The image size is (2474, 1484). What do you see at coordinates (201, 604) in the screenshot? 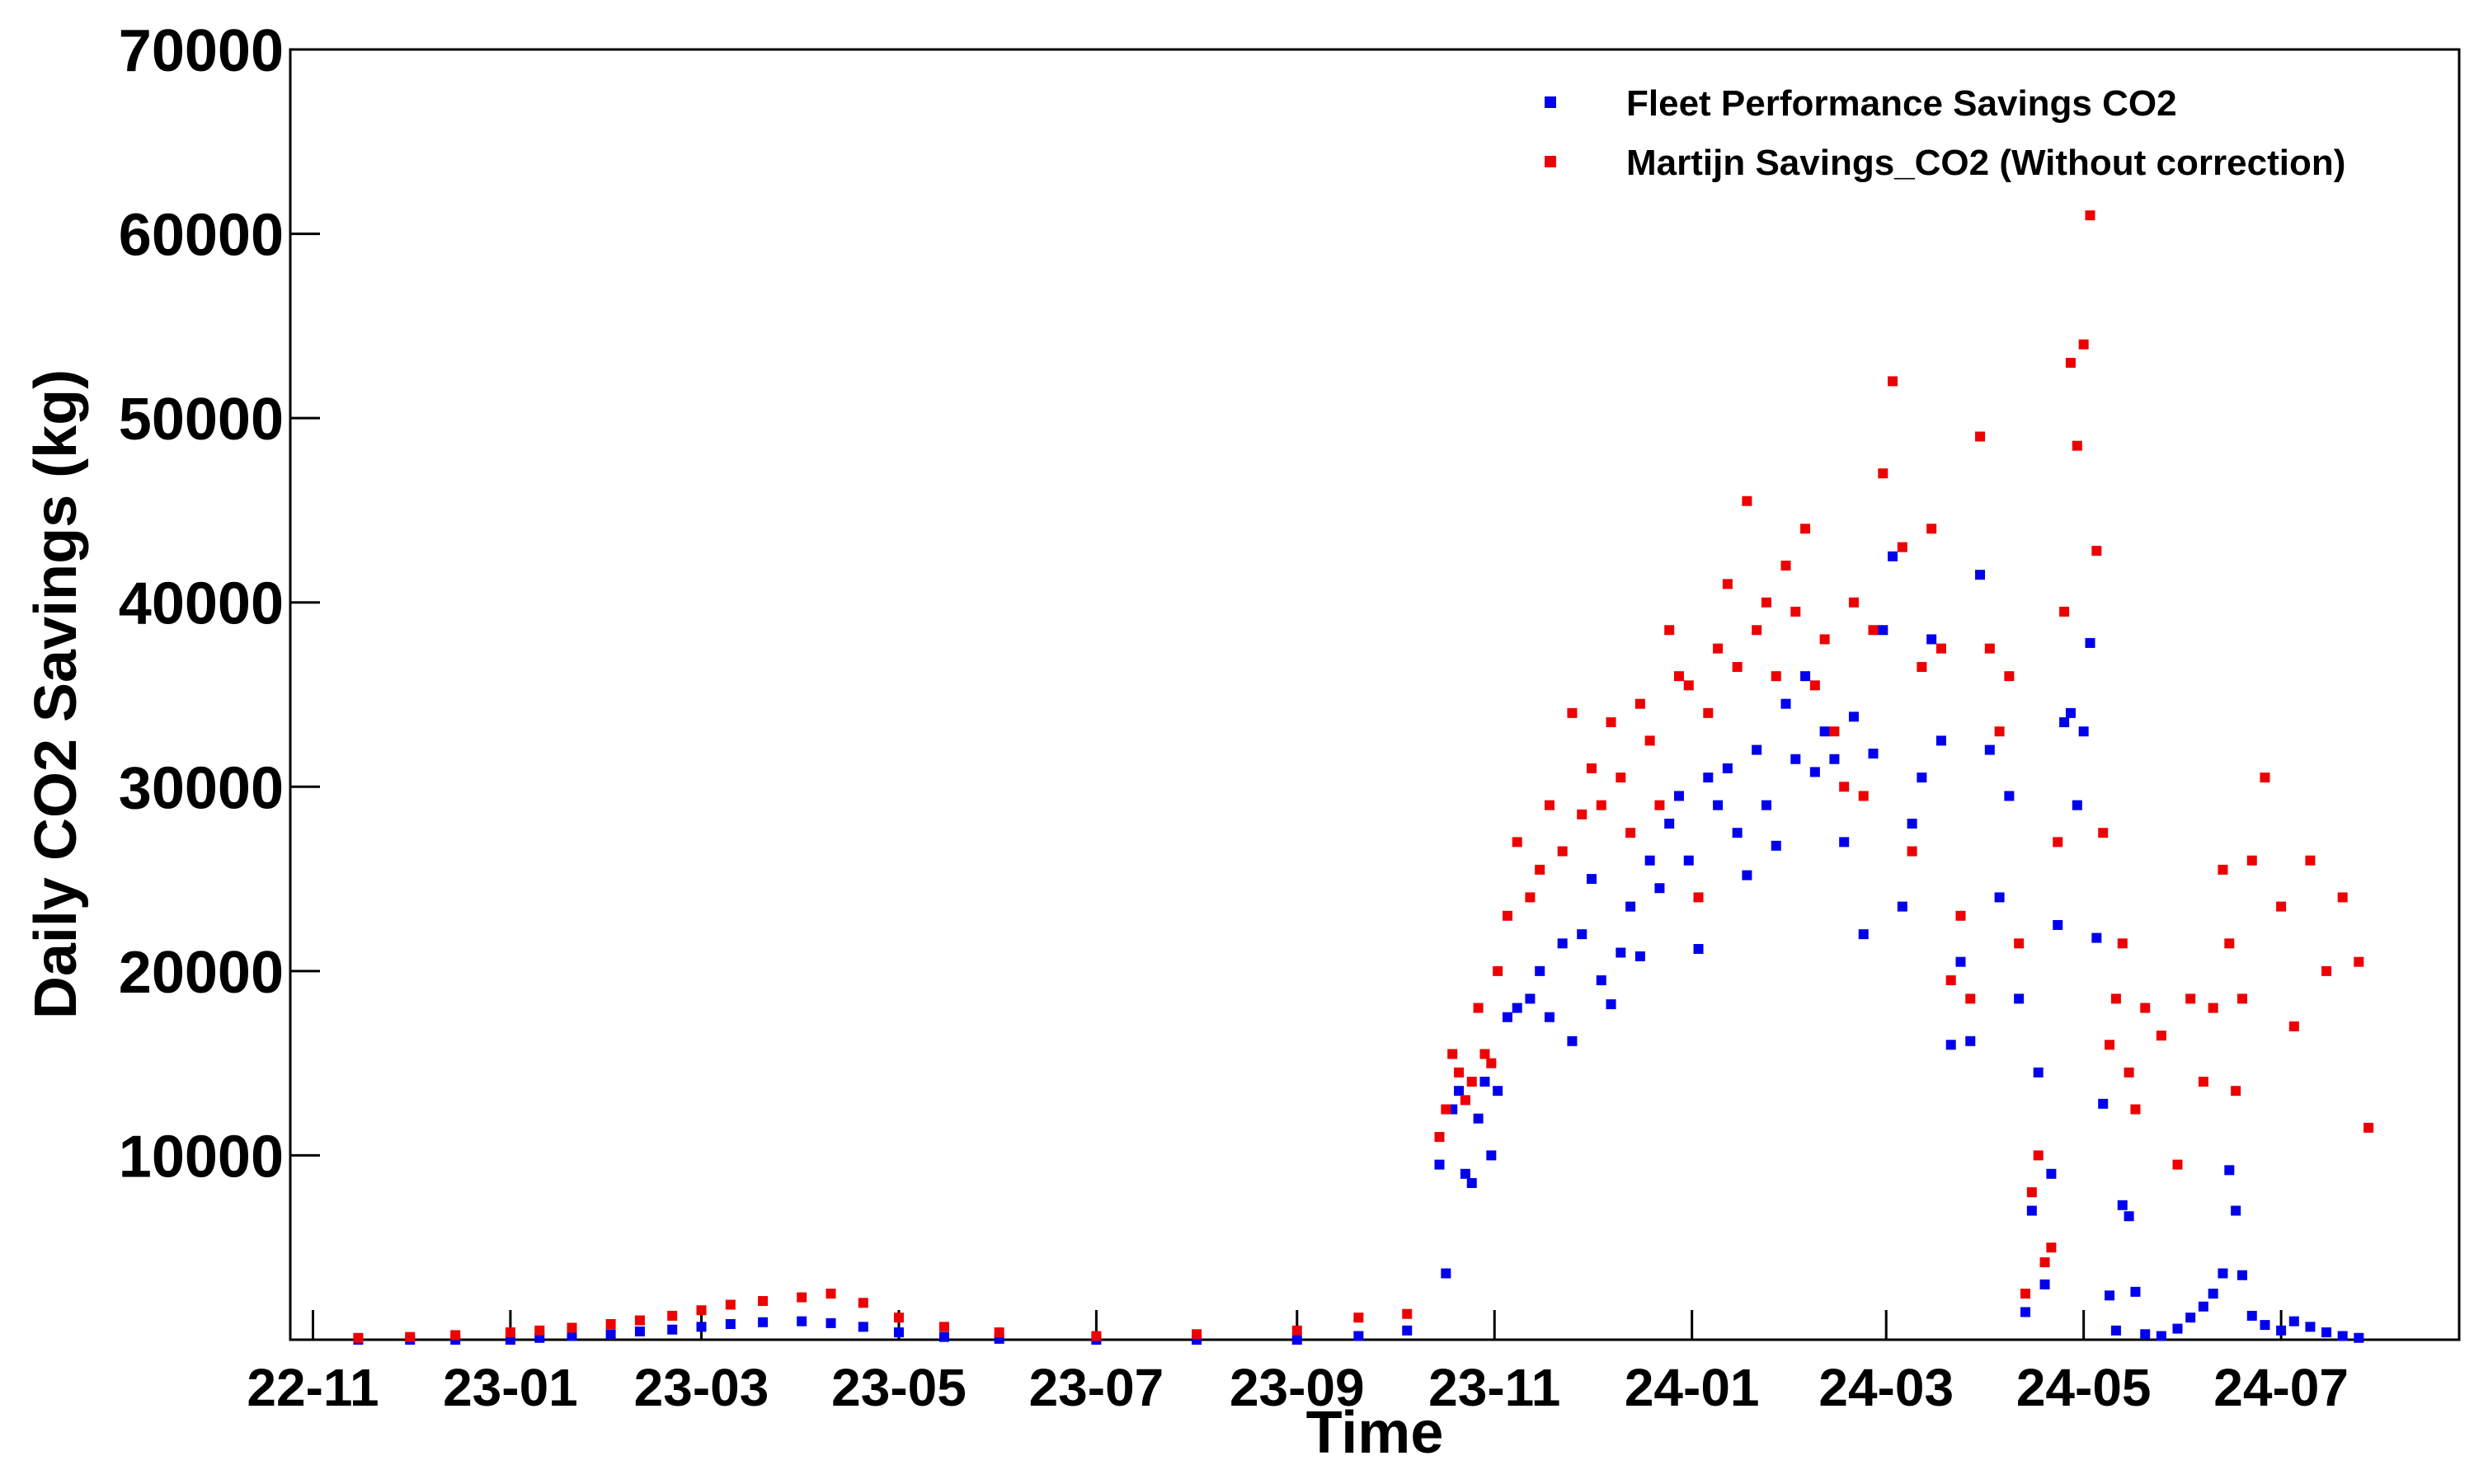
I see `y-tick-label: 40000` at bounding box center [201, 604].